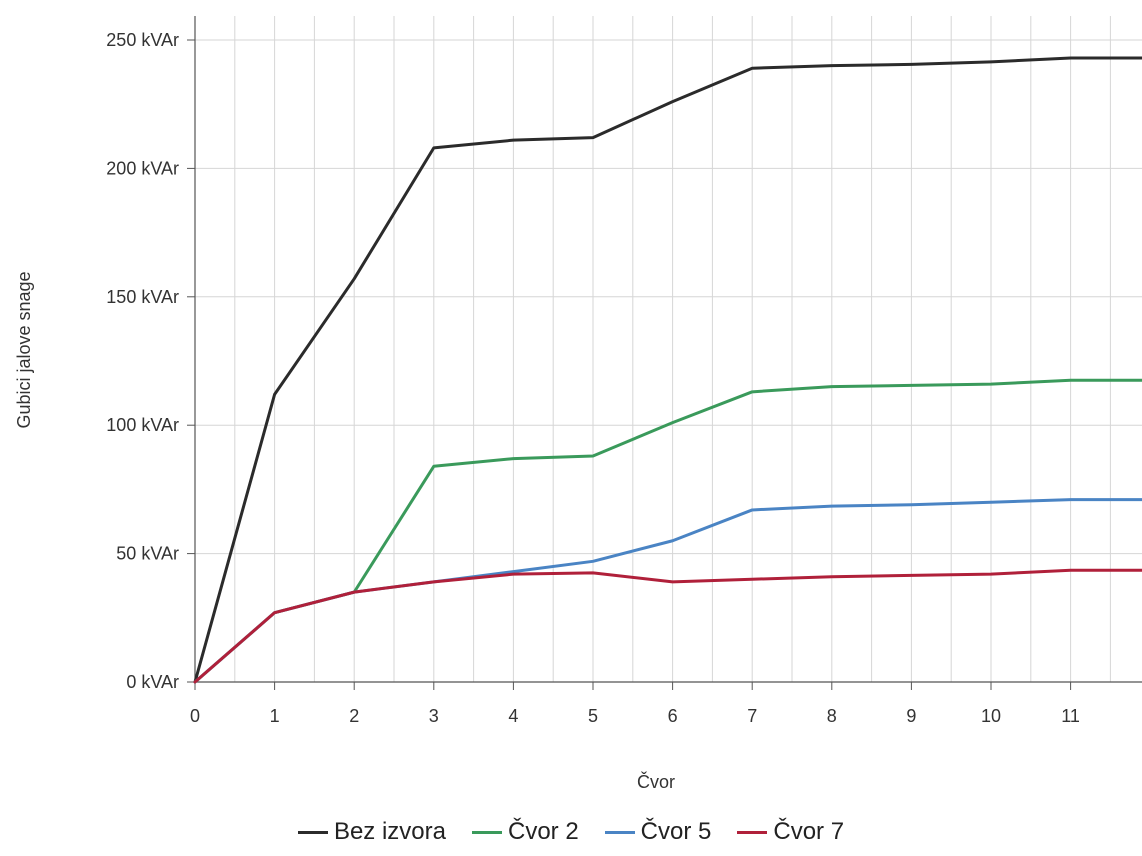 The image size is (1142, 856). What do you see at coordinates (635, 704) in the screenshot?
I see `x-axis-ticks: 0 1 2 3 4 5 6 7 8 9 10 11` at bounding box center [635, 704].